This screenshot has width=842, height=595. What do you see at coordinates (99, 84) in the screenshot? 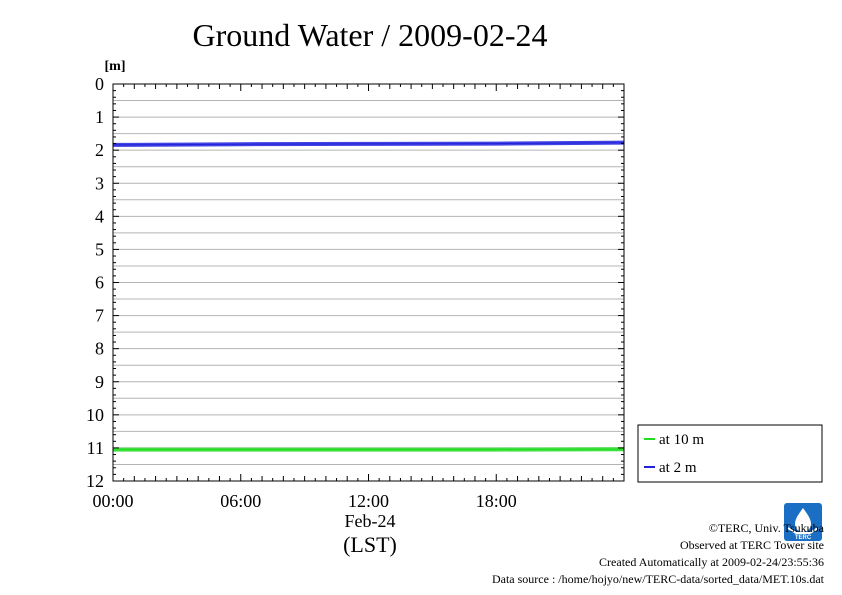
I see `y-tick-label: 0` at bounding box center [99, 84].